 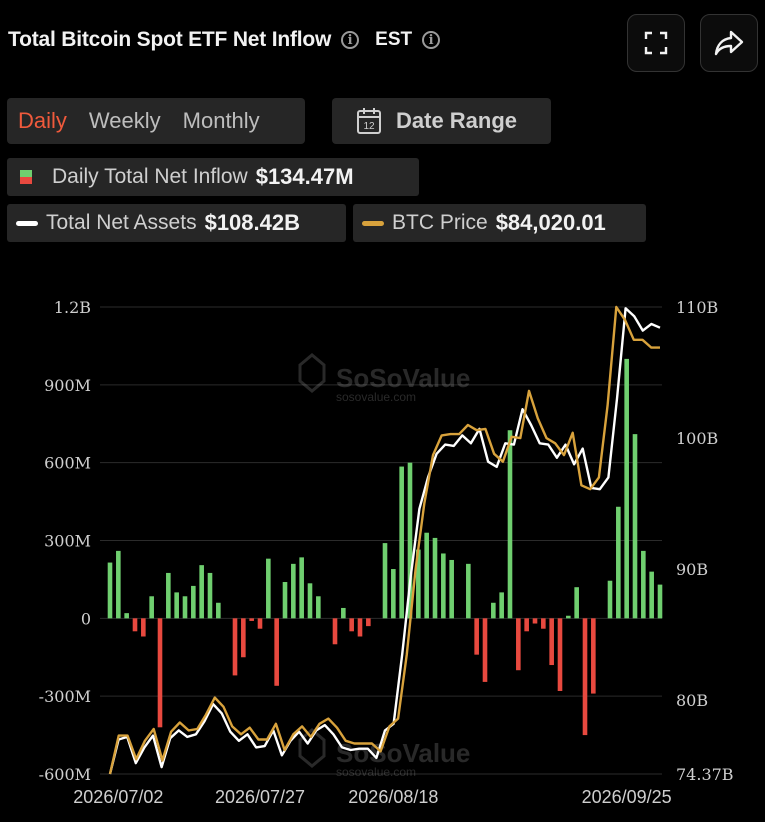 I want to click on share-icon, so click(x=729, y=43).